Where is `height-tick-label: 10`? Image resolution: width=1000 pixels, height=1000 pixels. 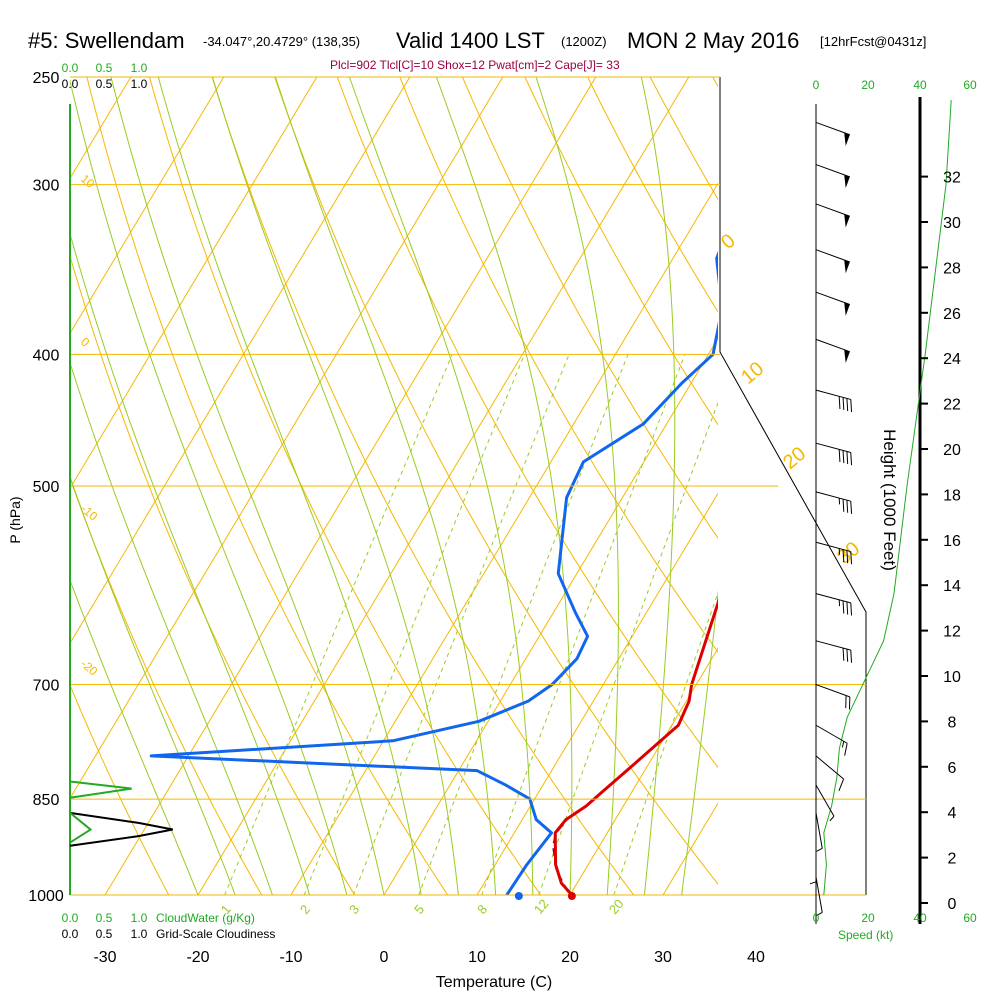
height-tick-label: 10 is located at coordinates (952, 677).